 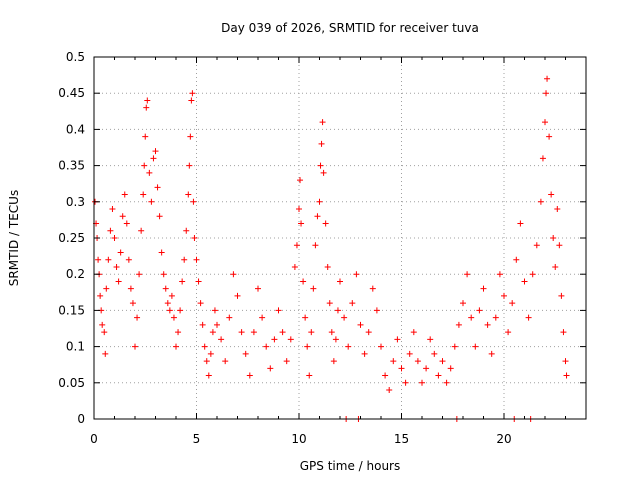 What do you see at coordinates (75, 202) in the screenshot?
I see `y-tick-label: 0.3` at bounding box center [75, 202].